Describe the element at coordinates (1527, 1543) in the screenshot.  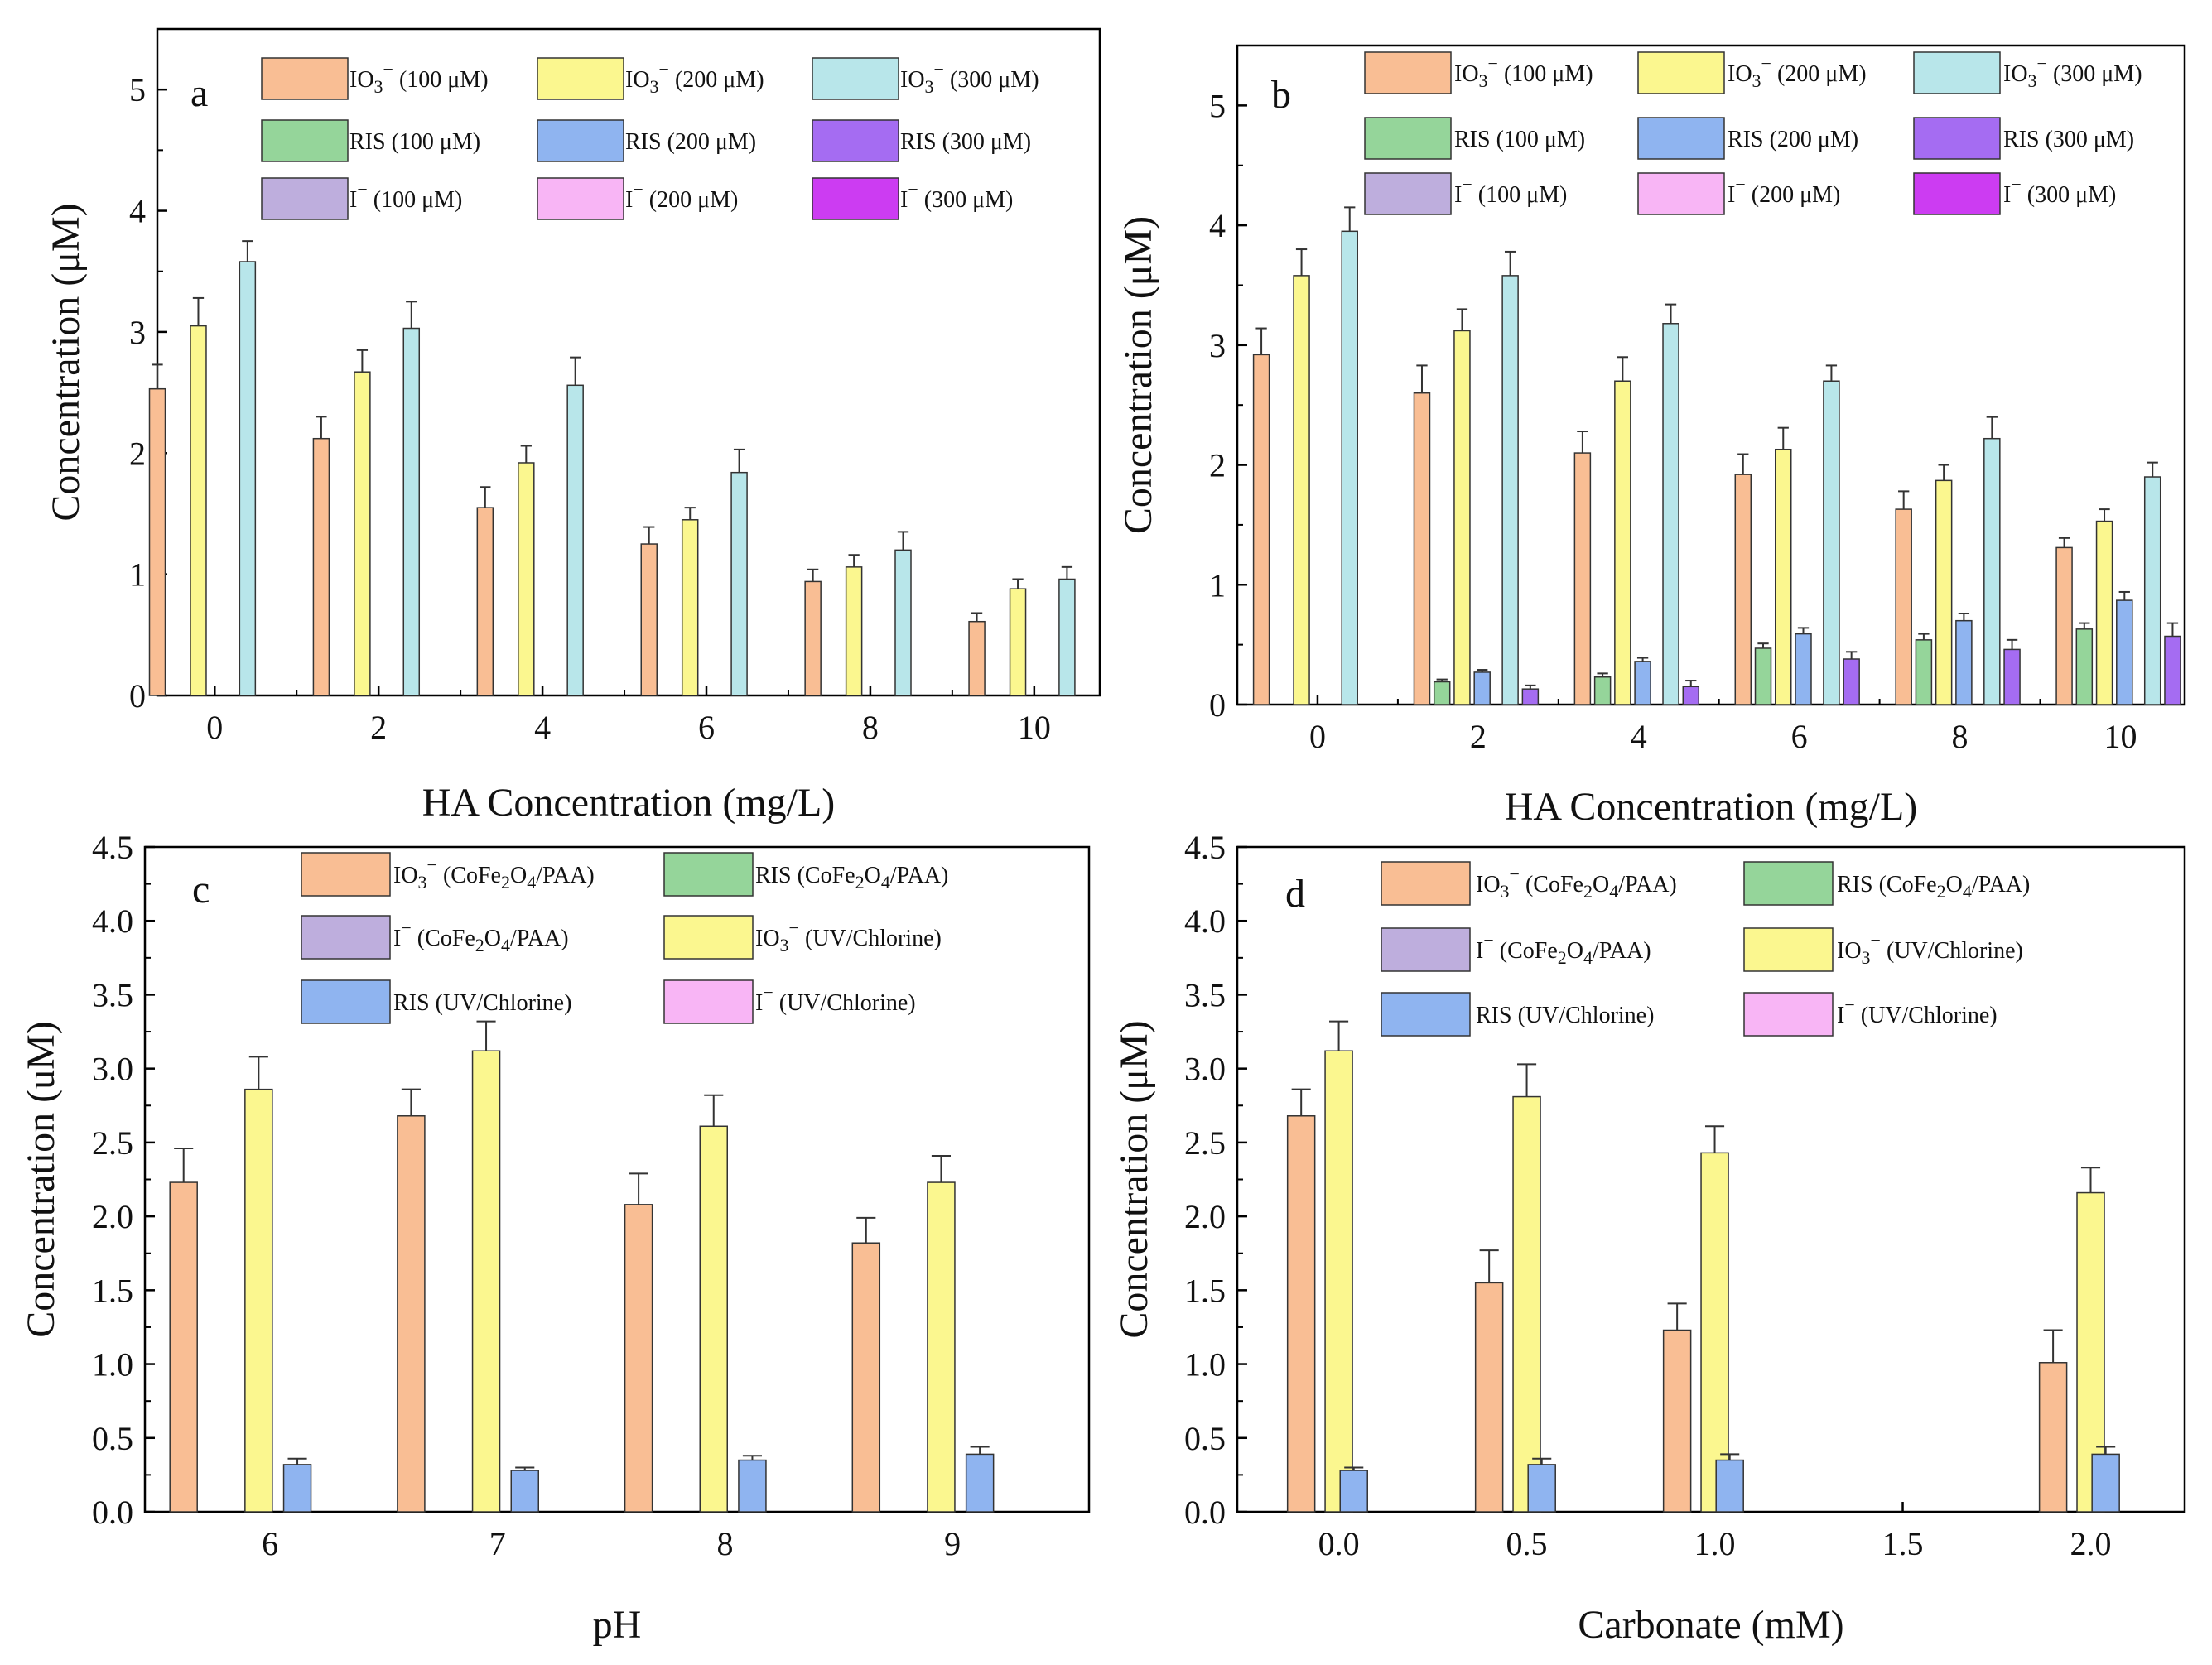
I see `x-tick-label: 0.5` at that location.